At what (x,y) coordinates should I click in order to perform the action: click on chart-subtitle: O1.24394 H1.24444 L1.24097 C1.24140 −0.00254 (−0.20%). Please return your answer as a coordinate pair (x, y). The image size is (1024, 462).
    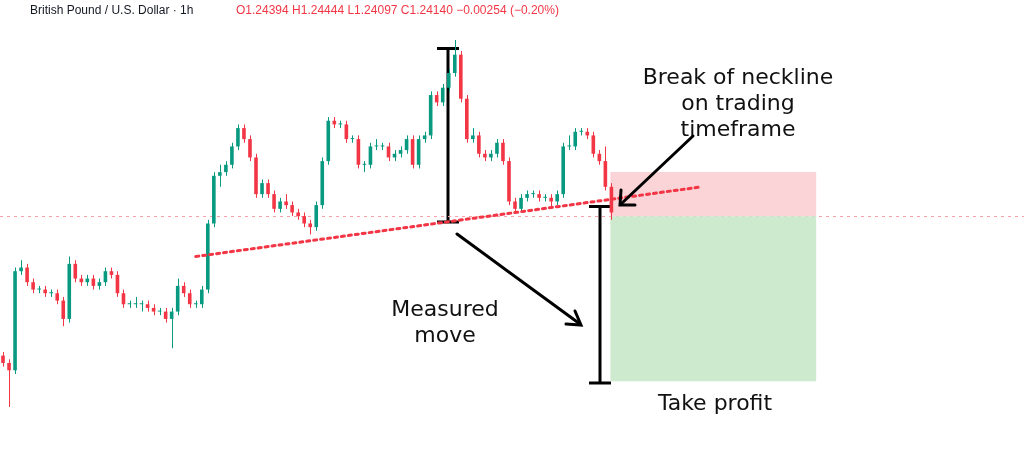
    Looking at the image, I should click on (397, 10).